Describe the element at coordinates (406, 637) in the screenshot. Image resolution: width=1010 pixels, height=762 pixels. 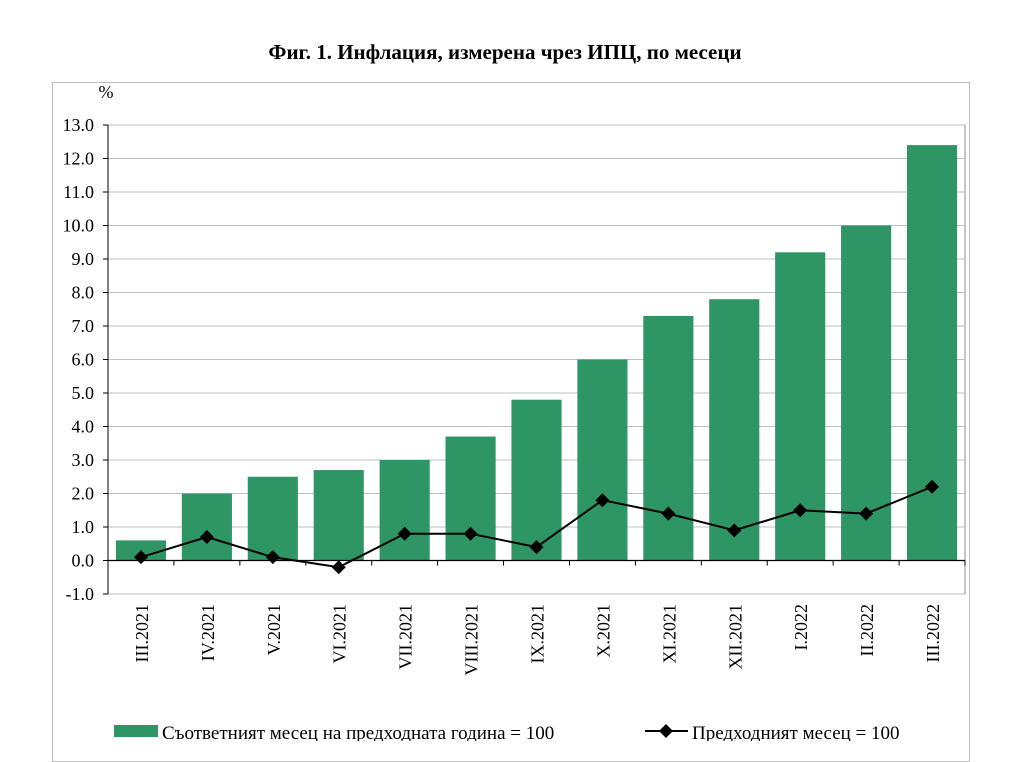
I see `x-tick-label: VII.2021` at that location.